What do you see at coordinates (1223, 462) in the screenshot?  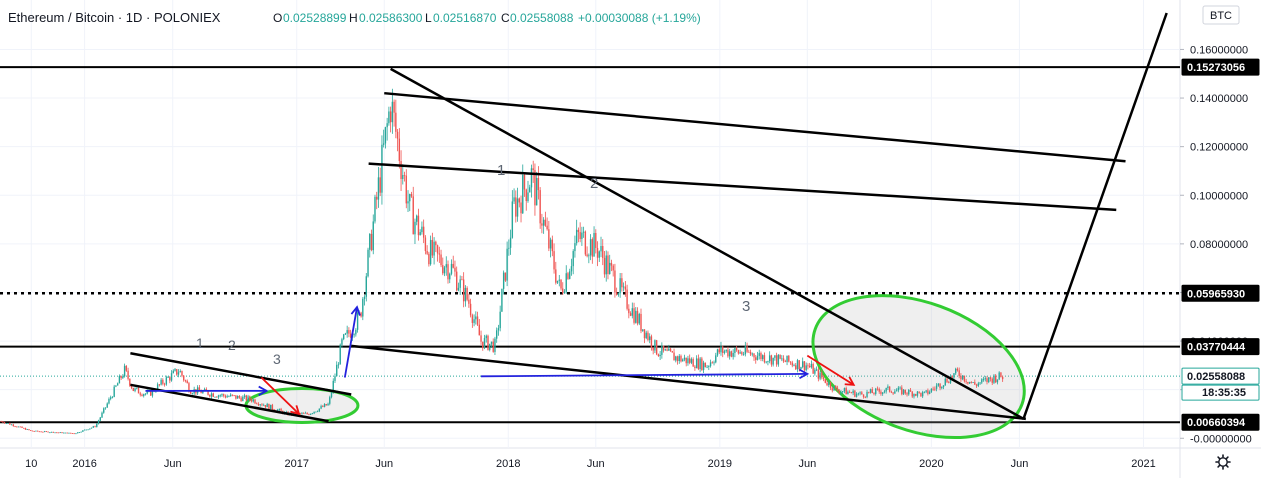 I see `settings-gear-icon` at bounding box center [1223, 462].